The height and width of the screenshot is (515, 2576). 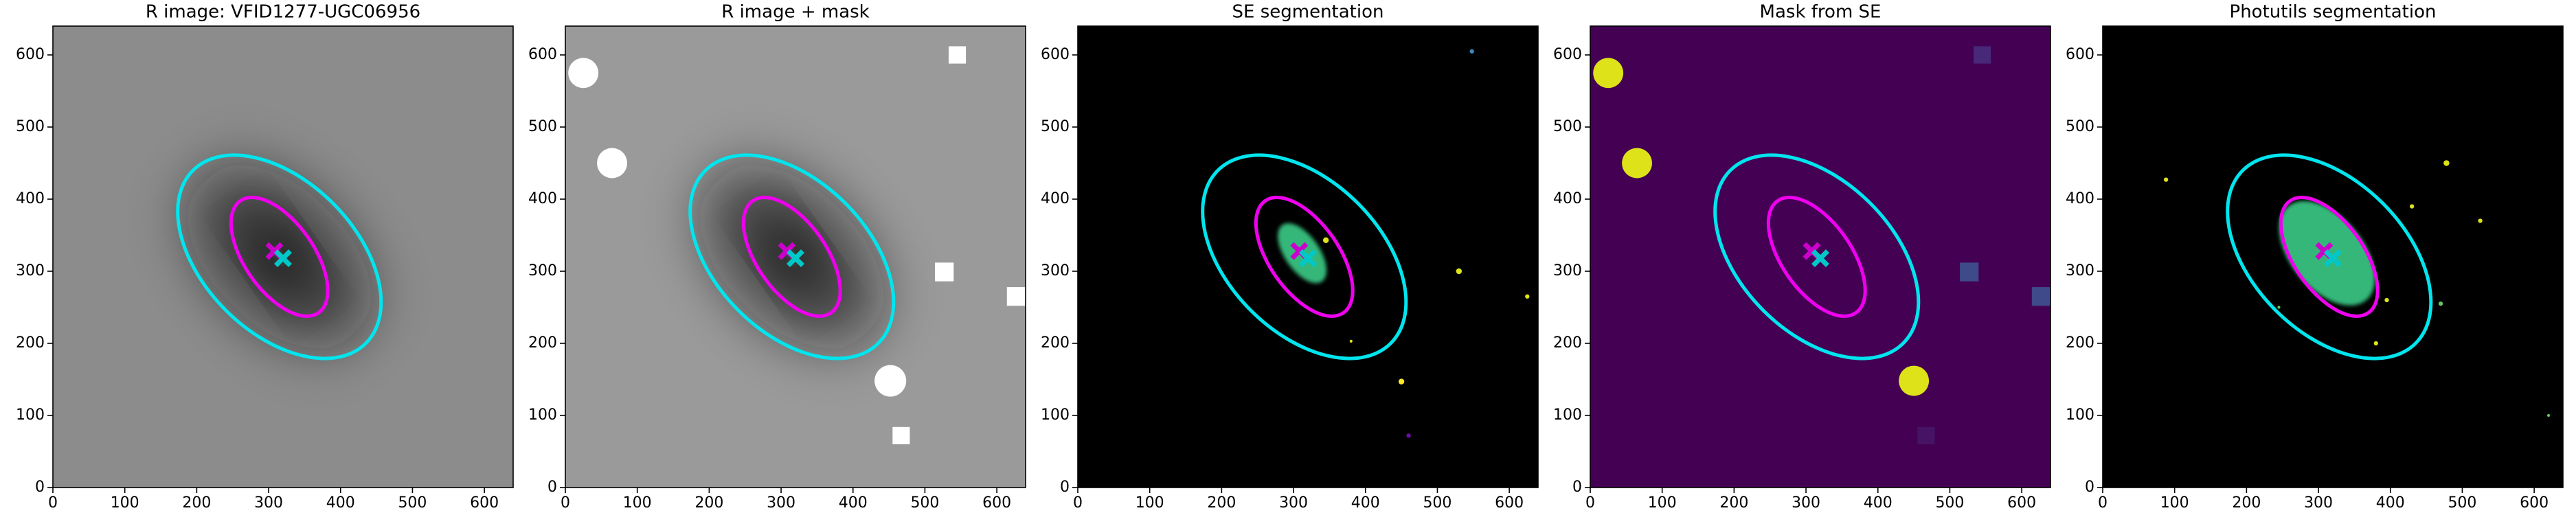 I want to click on panel-title: Mask from SE, so click(x=1821, y=12).